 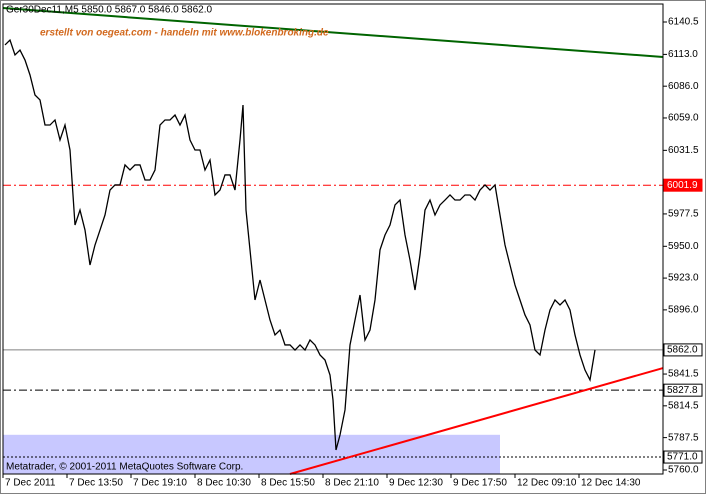 I want to click on zone, so click(x=251, y=454).